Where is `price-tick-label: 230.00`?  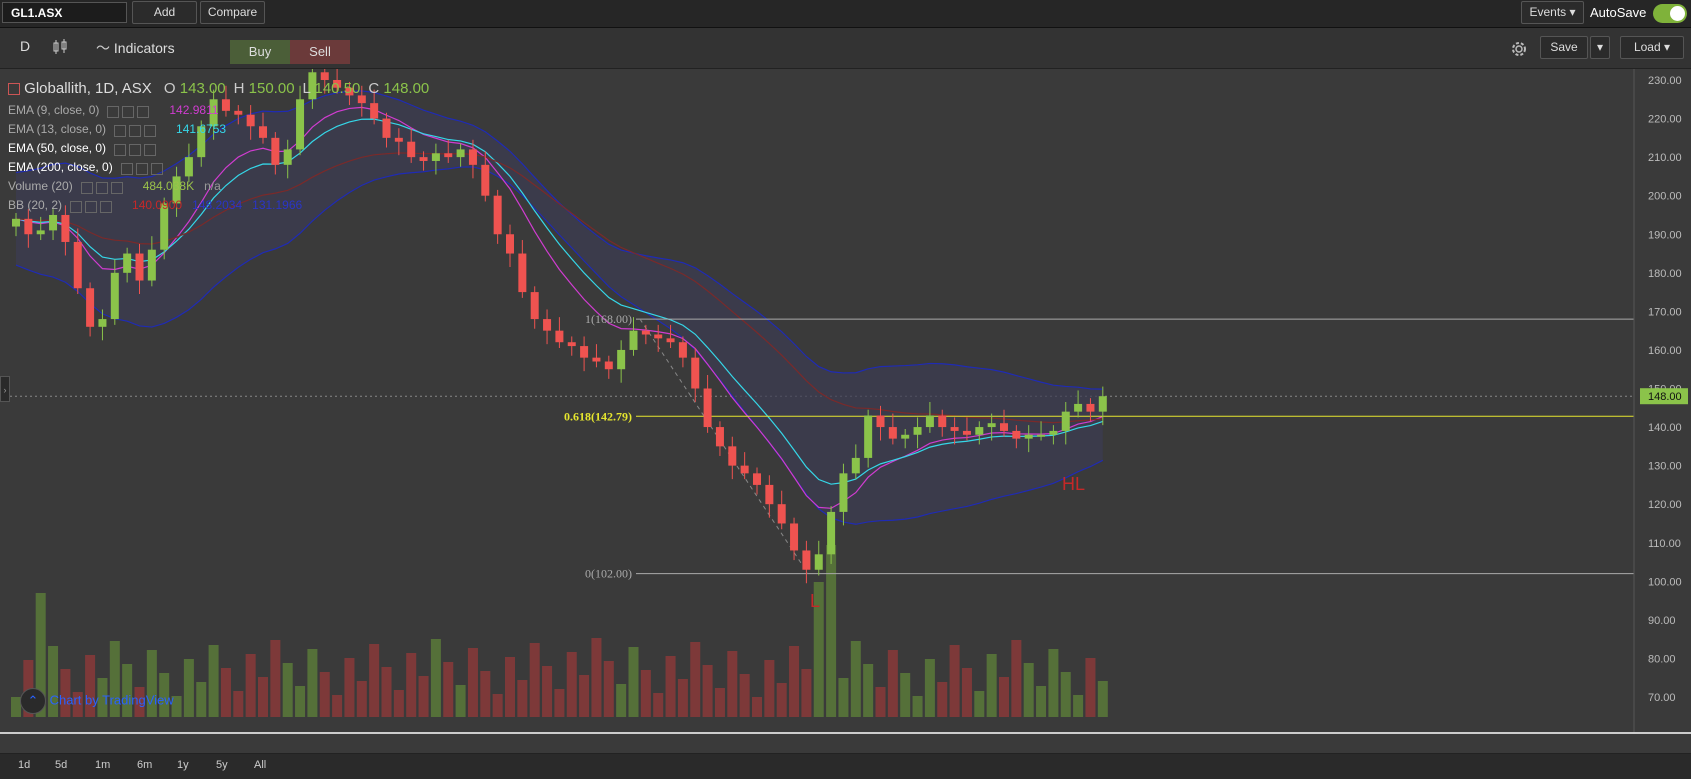 price-tick-label: 230.00 is located at coordinates (1665, 81).